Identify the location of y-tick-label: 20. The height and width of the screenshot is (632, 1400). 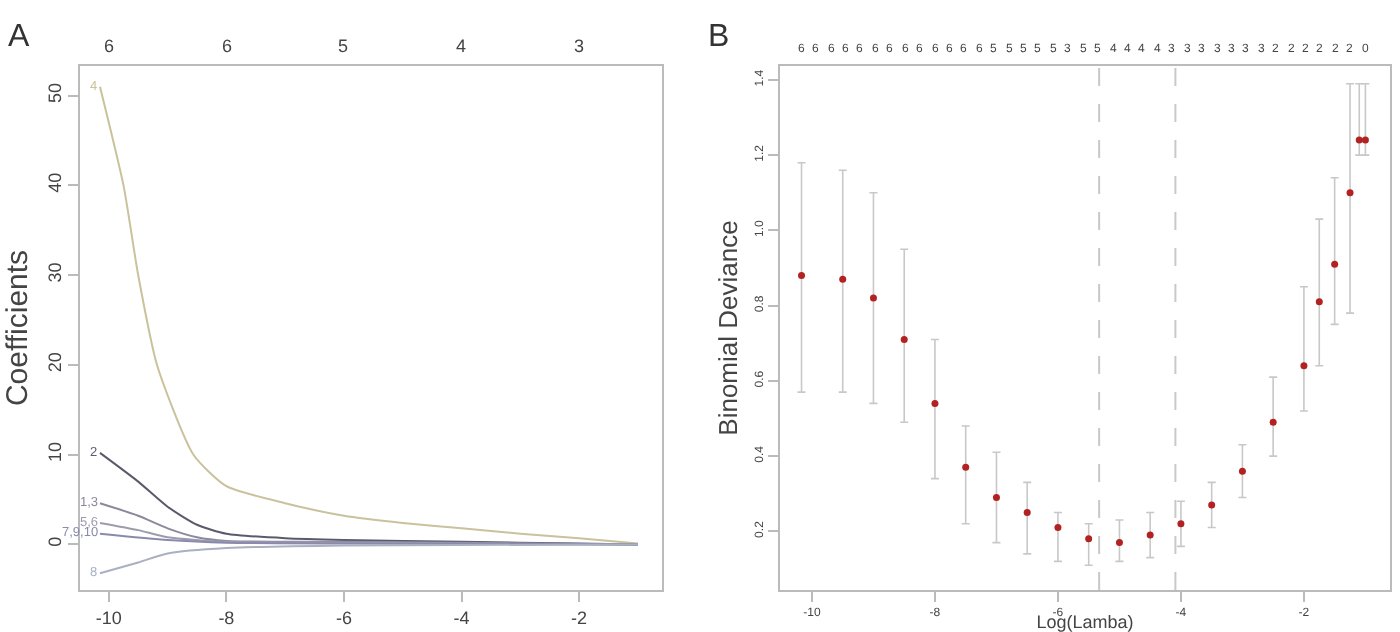
(54, 362).